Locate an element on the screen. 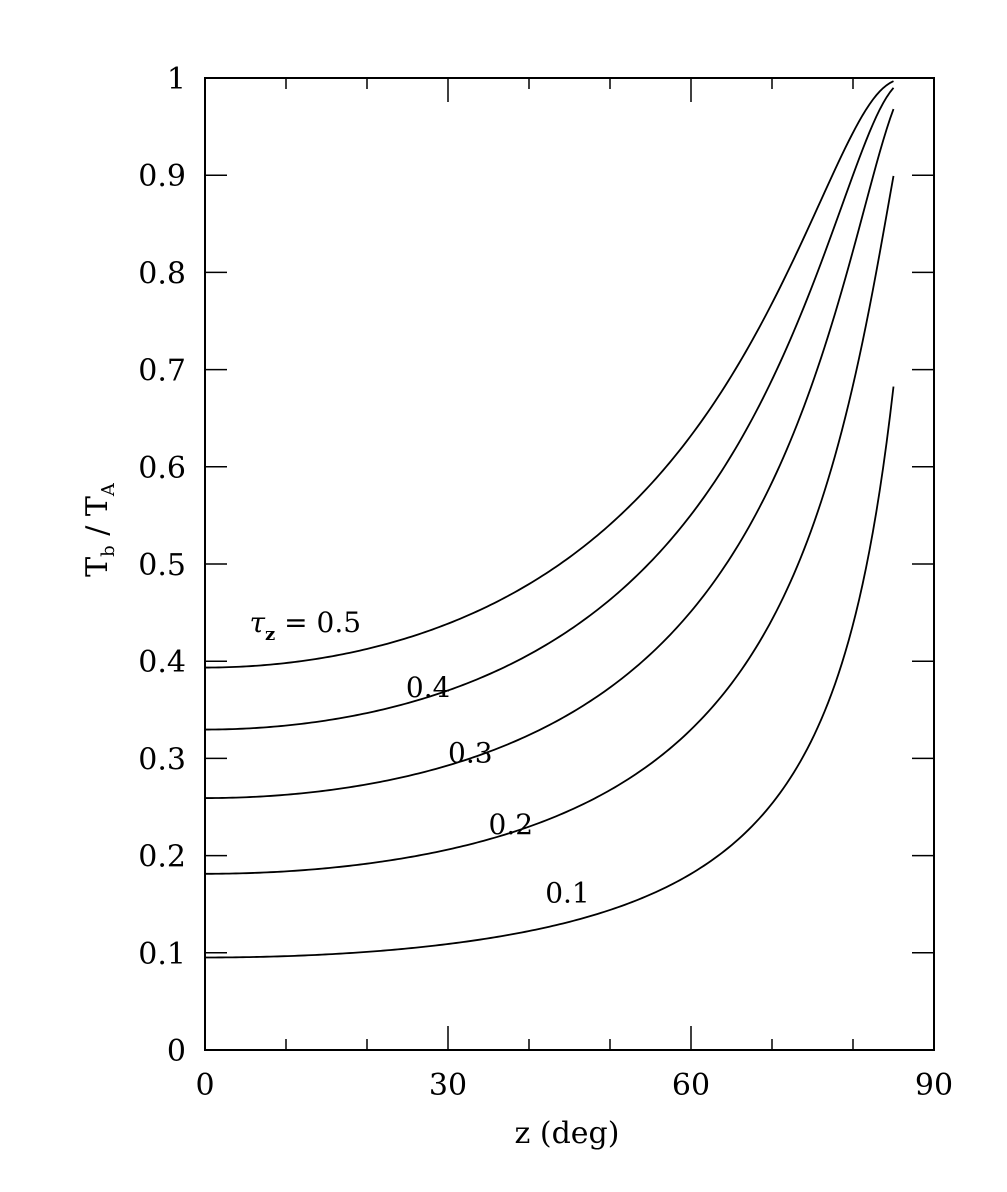 This screenshot has height=1192, width=1007. y-tick-label: 1 is located at coordinates (176, 79).